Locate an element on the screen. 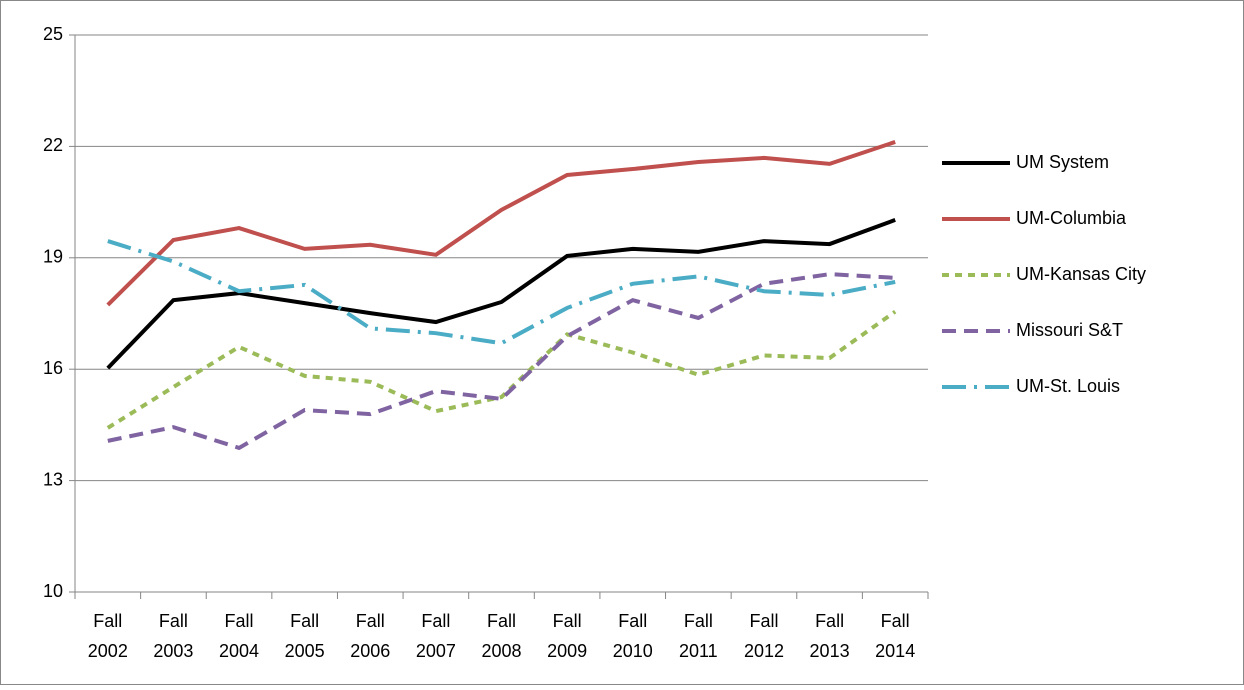 The height and width of the screenshot is (690, 1244). x-tick-label: Fall 2009 is located at coordinates (567, 636).